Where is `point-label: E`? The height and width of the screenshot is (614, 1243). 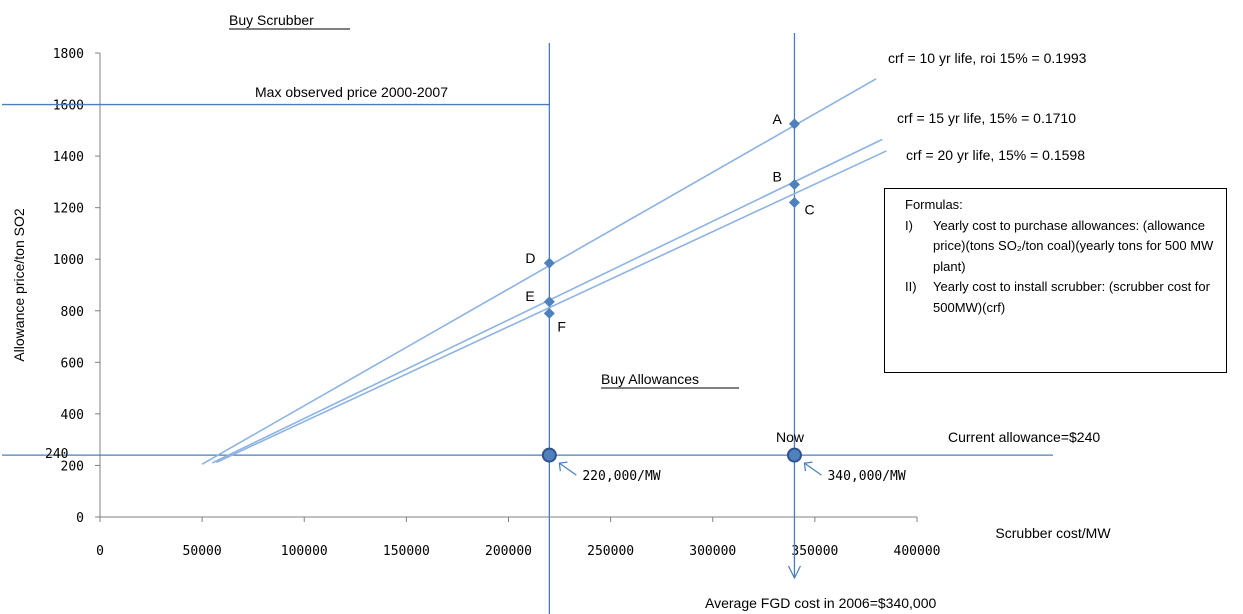
point-label: E is located at coordinates (529, 296).